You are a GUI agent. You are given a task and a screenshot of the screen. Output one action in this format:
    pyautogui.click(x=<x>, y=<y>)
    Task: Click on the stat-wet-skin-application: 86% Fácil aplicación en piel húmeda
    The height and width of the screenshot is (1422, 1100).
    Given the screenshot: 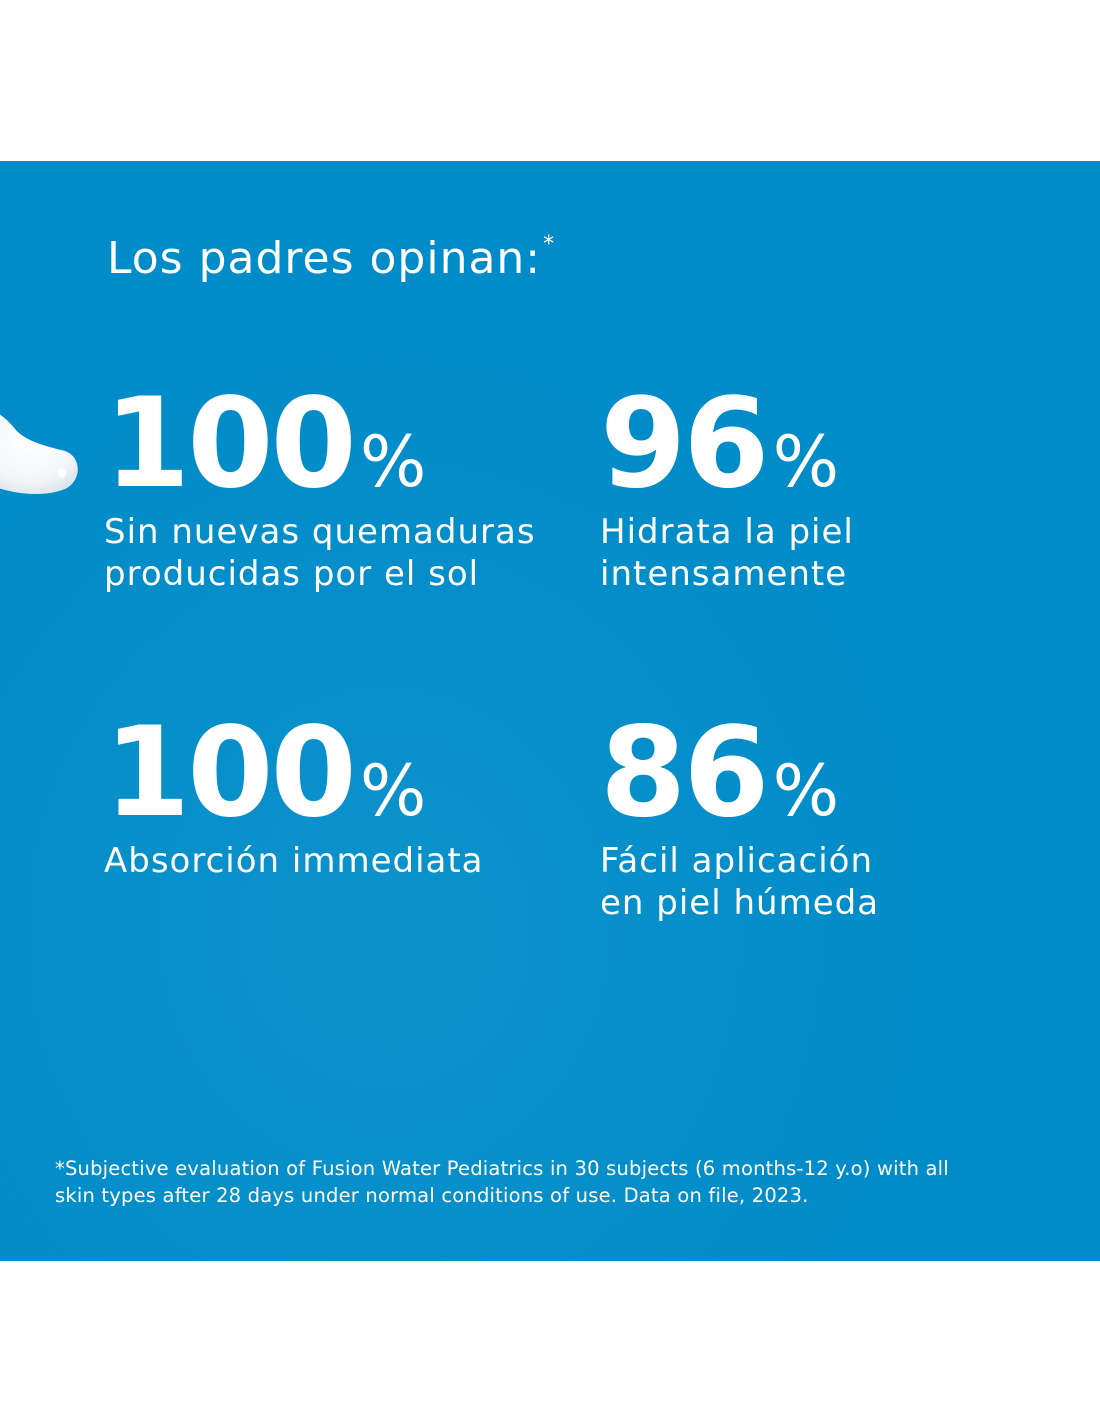 What is the action you would take?
    pyautogui.click(x=739, y=817)
    